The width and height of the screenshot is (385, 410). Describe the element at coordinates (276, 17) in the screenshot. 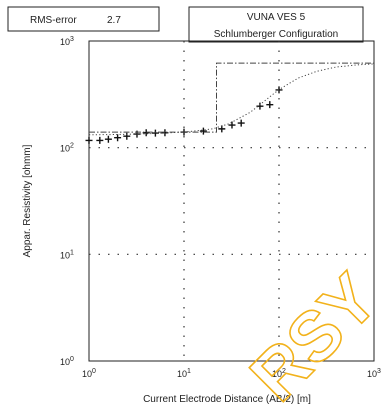

I see `chart-title: VUNA VES 5` at that location.